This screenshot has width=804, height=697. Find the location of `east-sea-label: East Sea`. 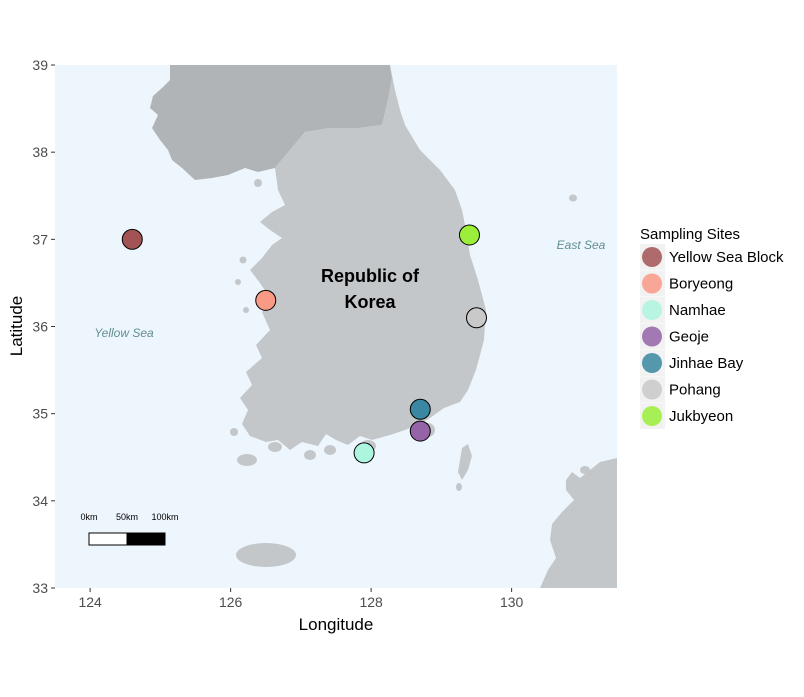

east-sea-label: East Sea is located at coordinates (581, 245).